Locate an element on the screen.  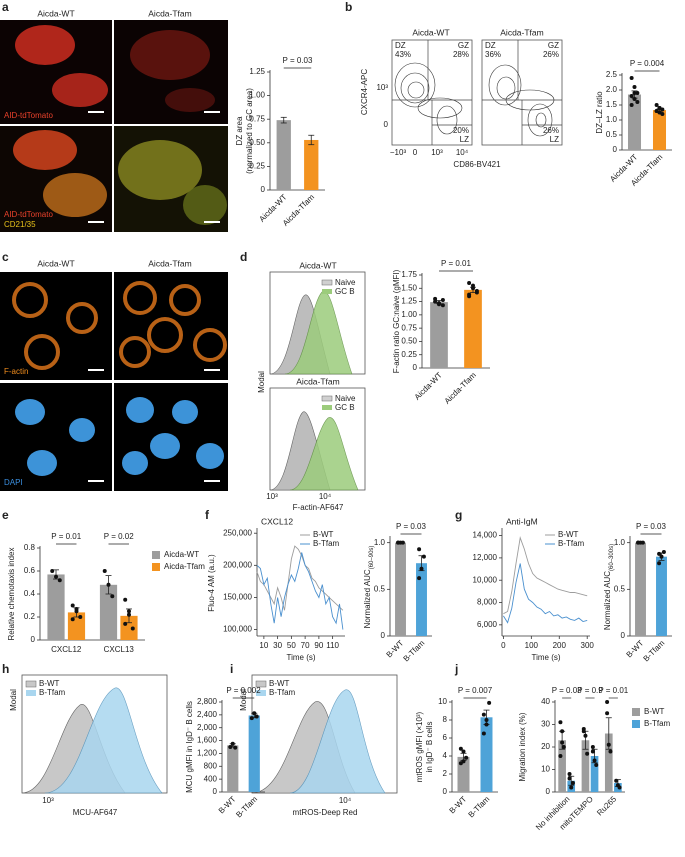
axis-tick-label: 10⁴ is located at coordinates (345, 800).